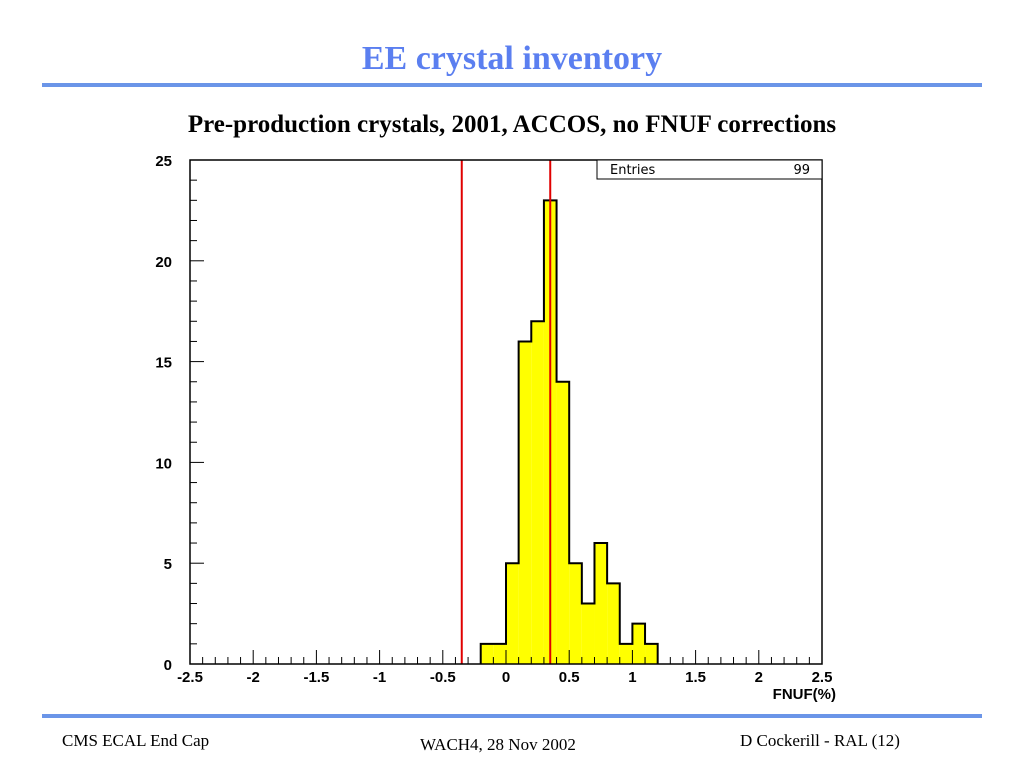  I want to click on footer-center: WACH4, 28 Nov 2002, so click(498, 744).